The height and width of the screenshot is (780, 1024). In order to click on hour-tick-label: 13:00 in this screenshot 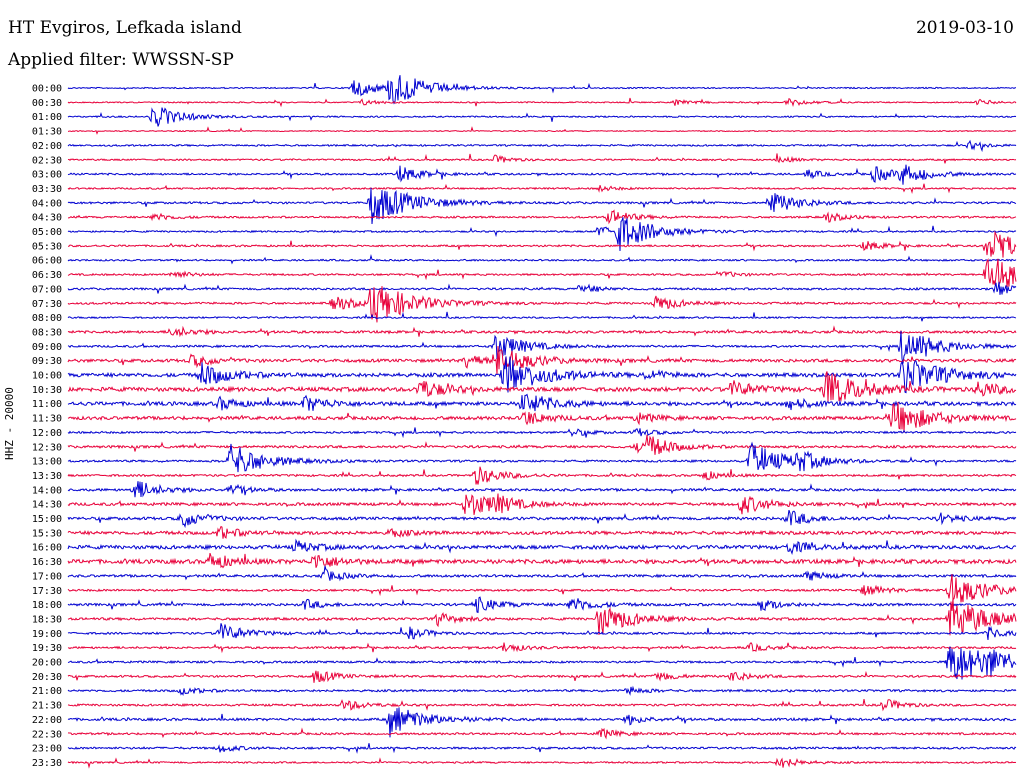, I will do `click(47, 462)`.